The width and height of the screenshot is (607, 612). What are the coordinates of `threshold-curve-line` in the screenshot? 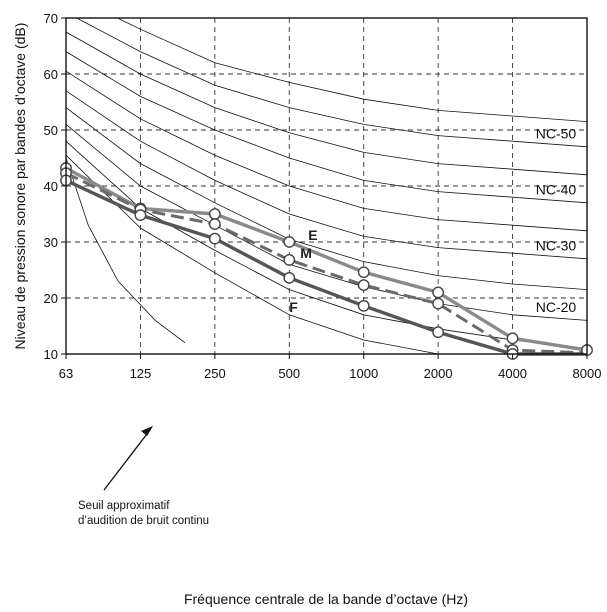 It's located at (126, 250).